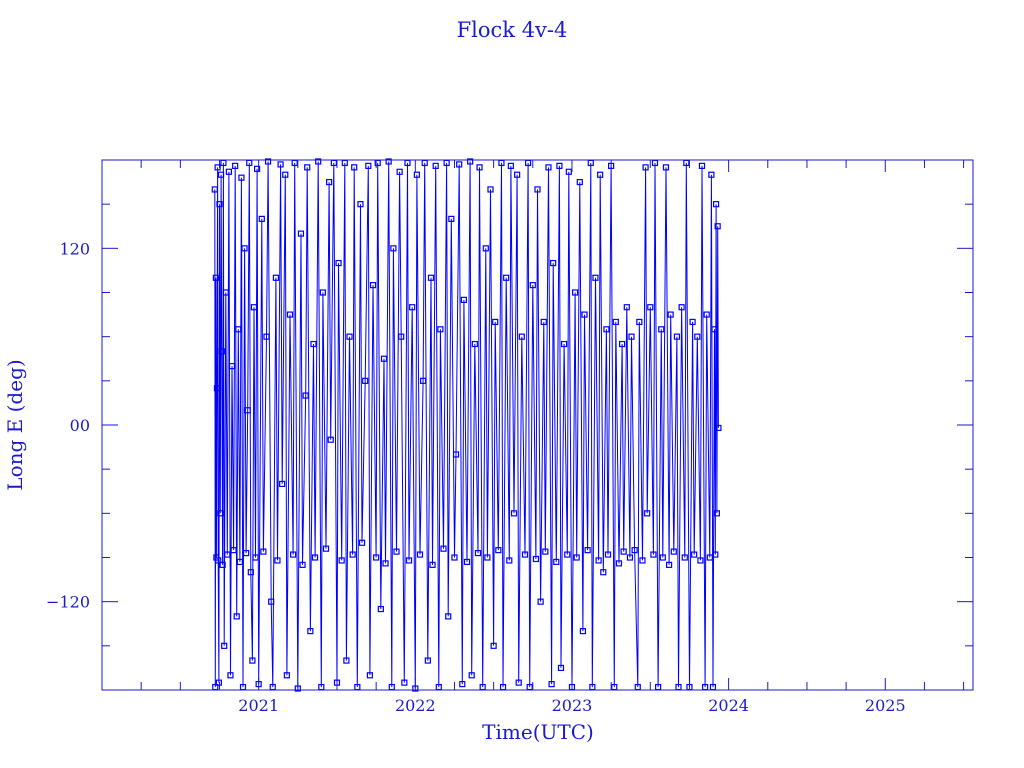 The height and width of the screenshot is (768, 1024). I want to click on chart-title: Flock 4v-4, so click(512, 30).